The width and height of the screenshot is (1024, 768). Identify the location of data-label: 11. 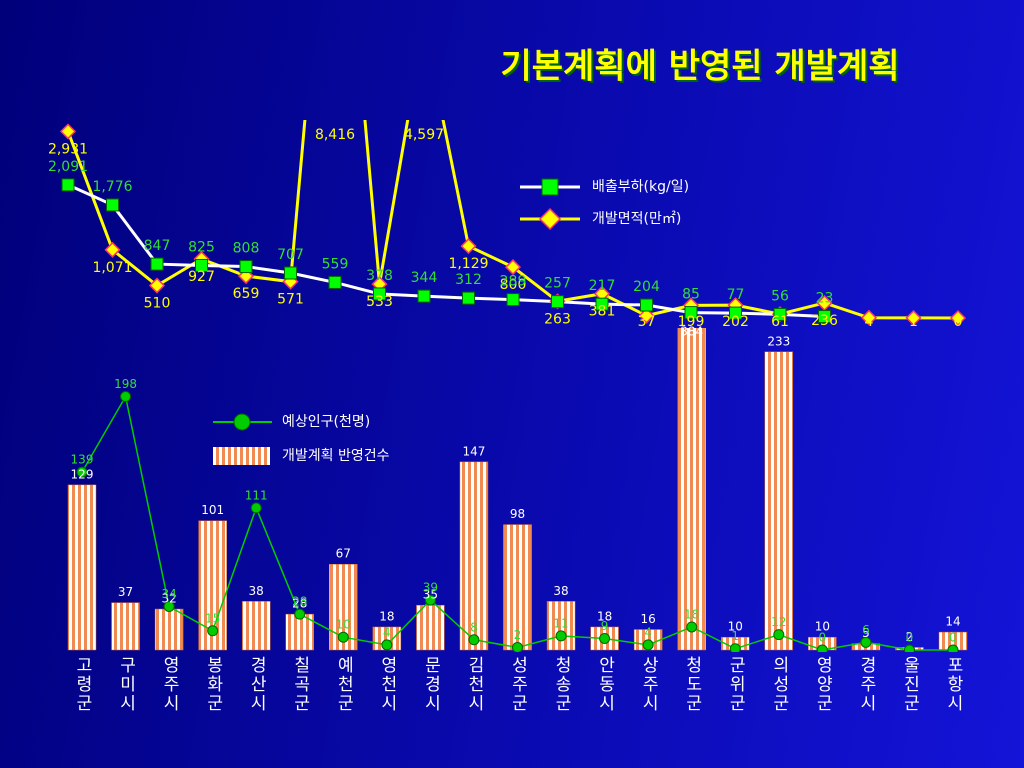
(560, 623).